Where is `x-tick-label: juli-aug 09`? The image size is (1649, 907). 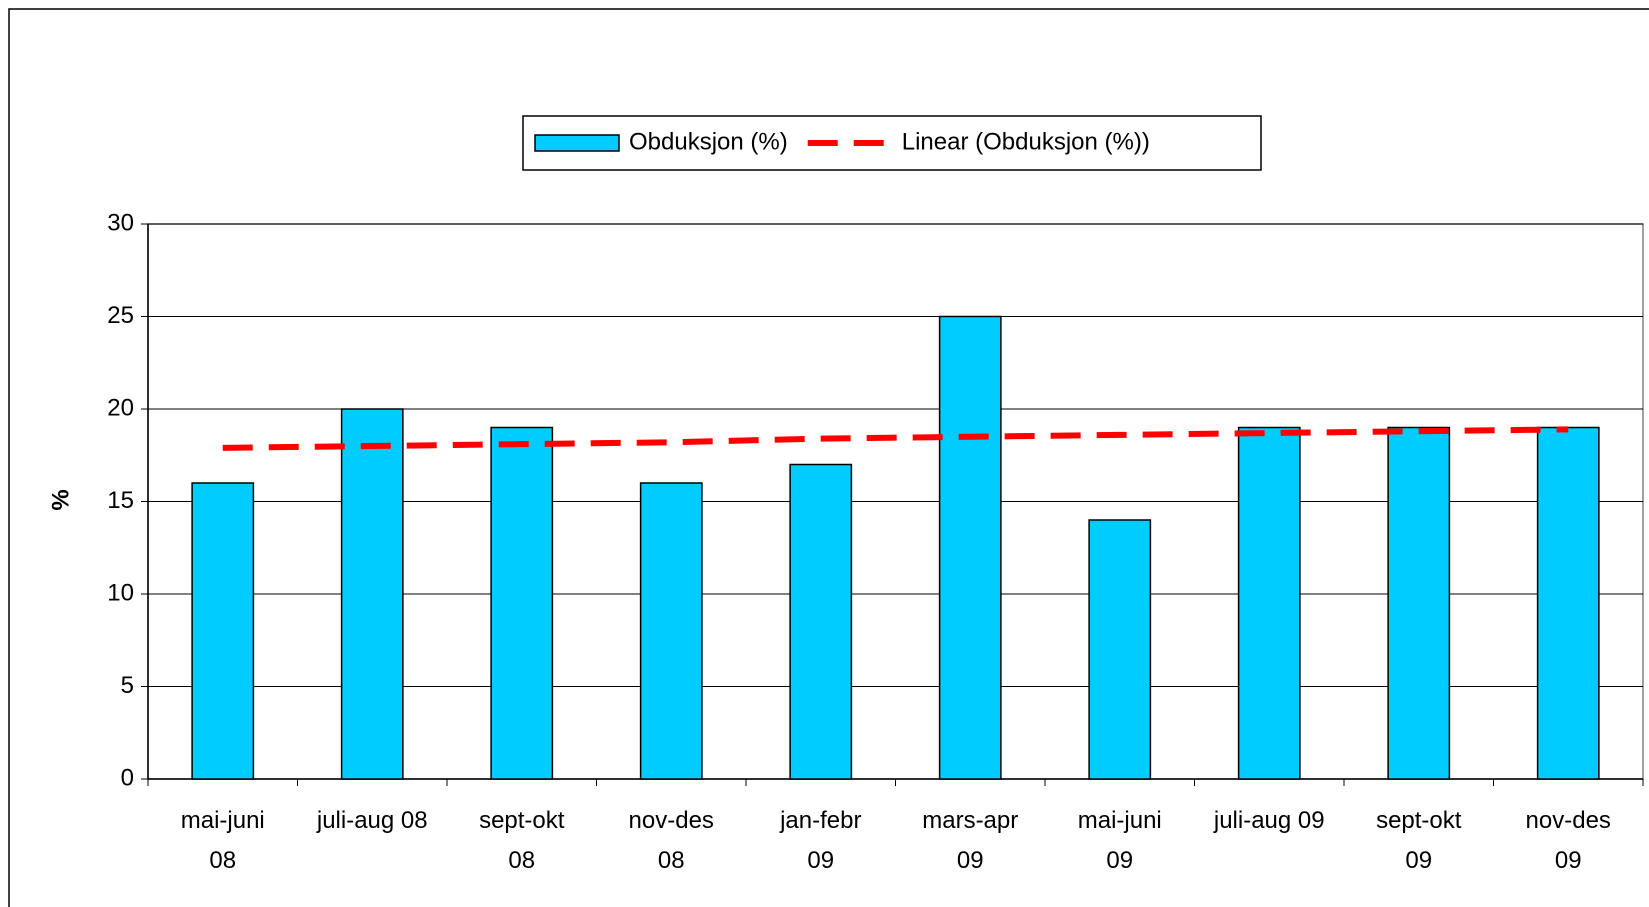 x-tick-label: juli-aug 09 is located at coordinates (1269, 820).